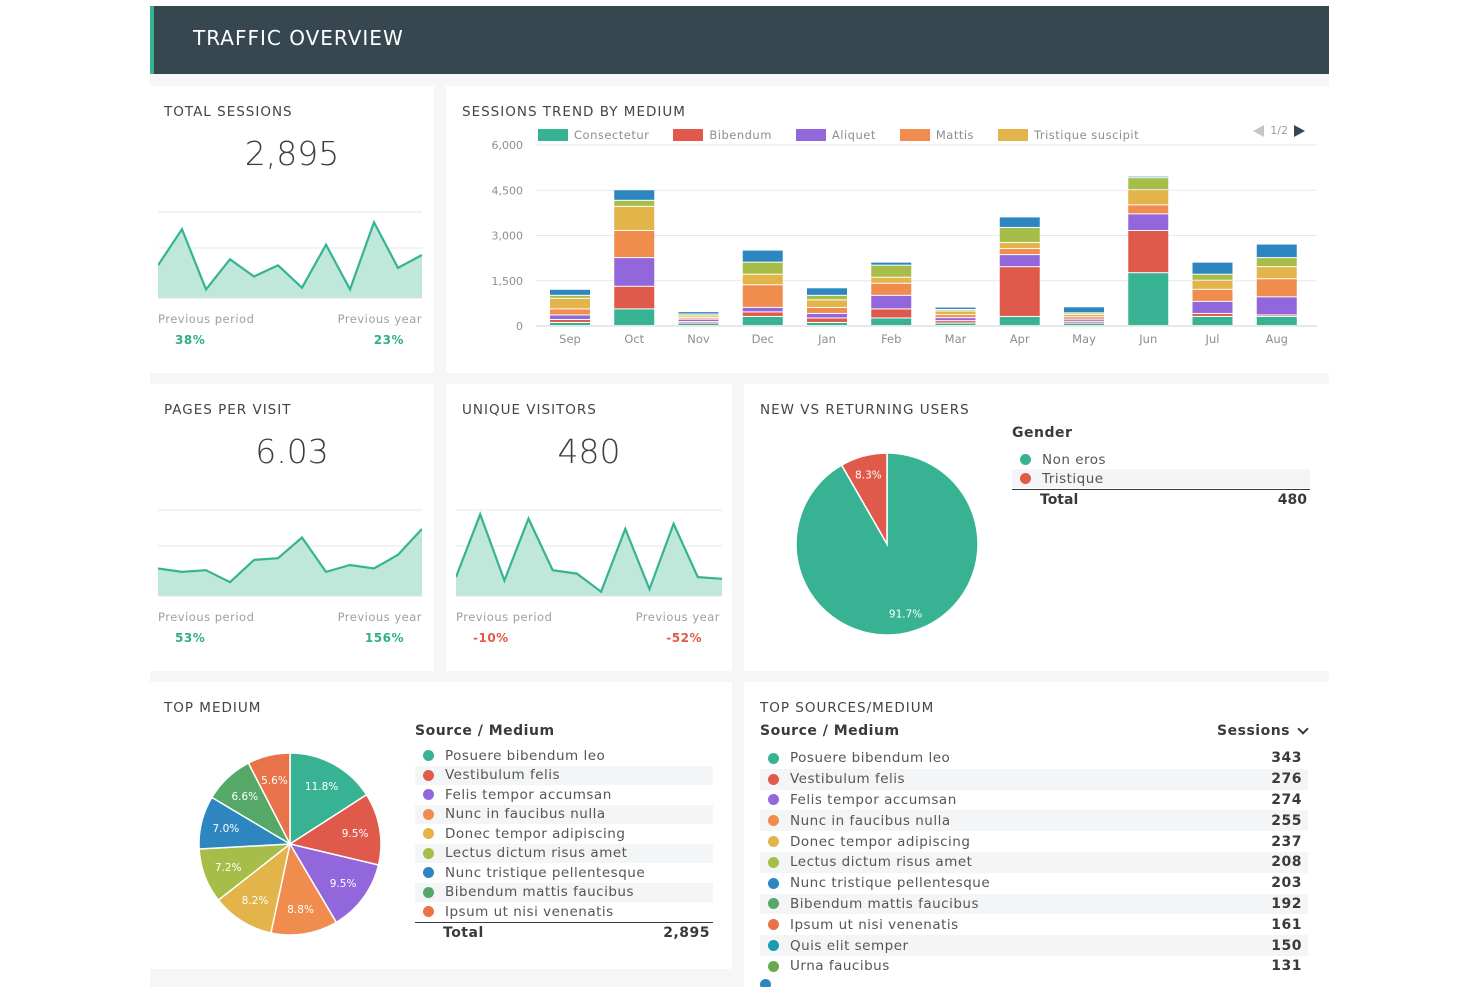  What do you see at coordinates (1161, 498) in the screenshot?
I see `gender-total-row: Total 480` at bounding box center [1161, 498].